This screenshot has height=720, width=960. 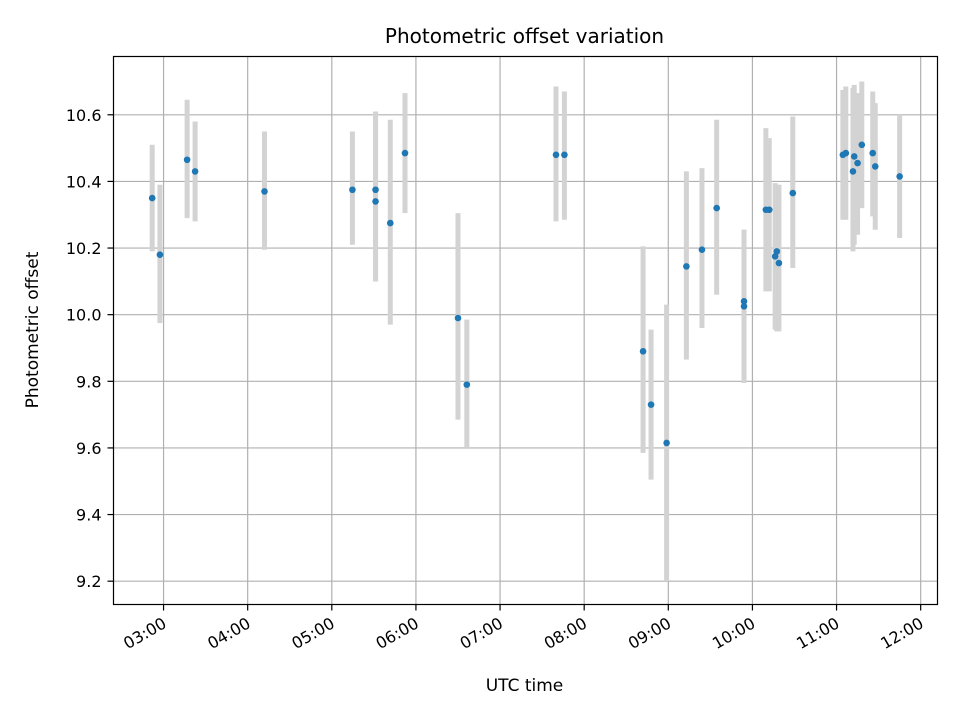 I want to click on y-tick-label: 9.4, so click(x=88, y=515).